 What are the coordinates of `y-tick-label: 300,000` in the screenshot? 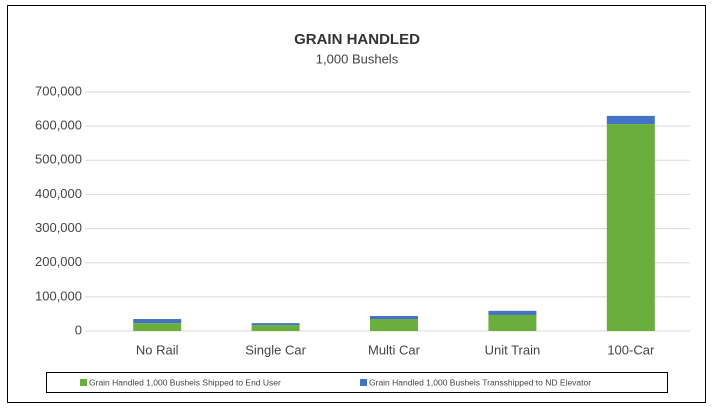 It's located at (58, 227).